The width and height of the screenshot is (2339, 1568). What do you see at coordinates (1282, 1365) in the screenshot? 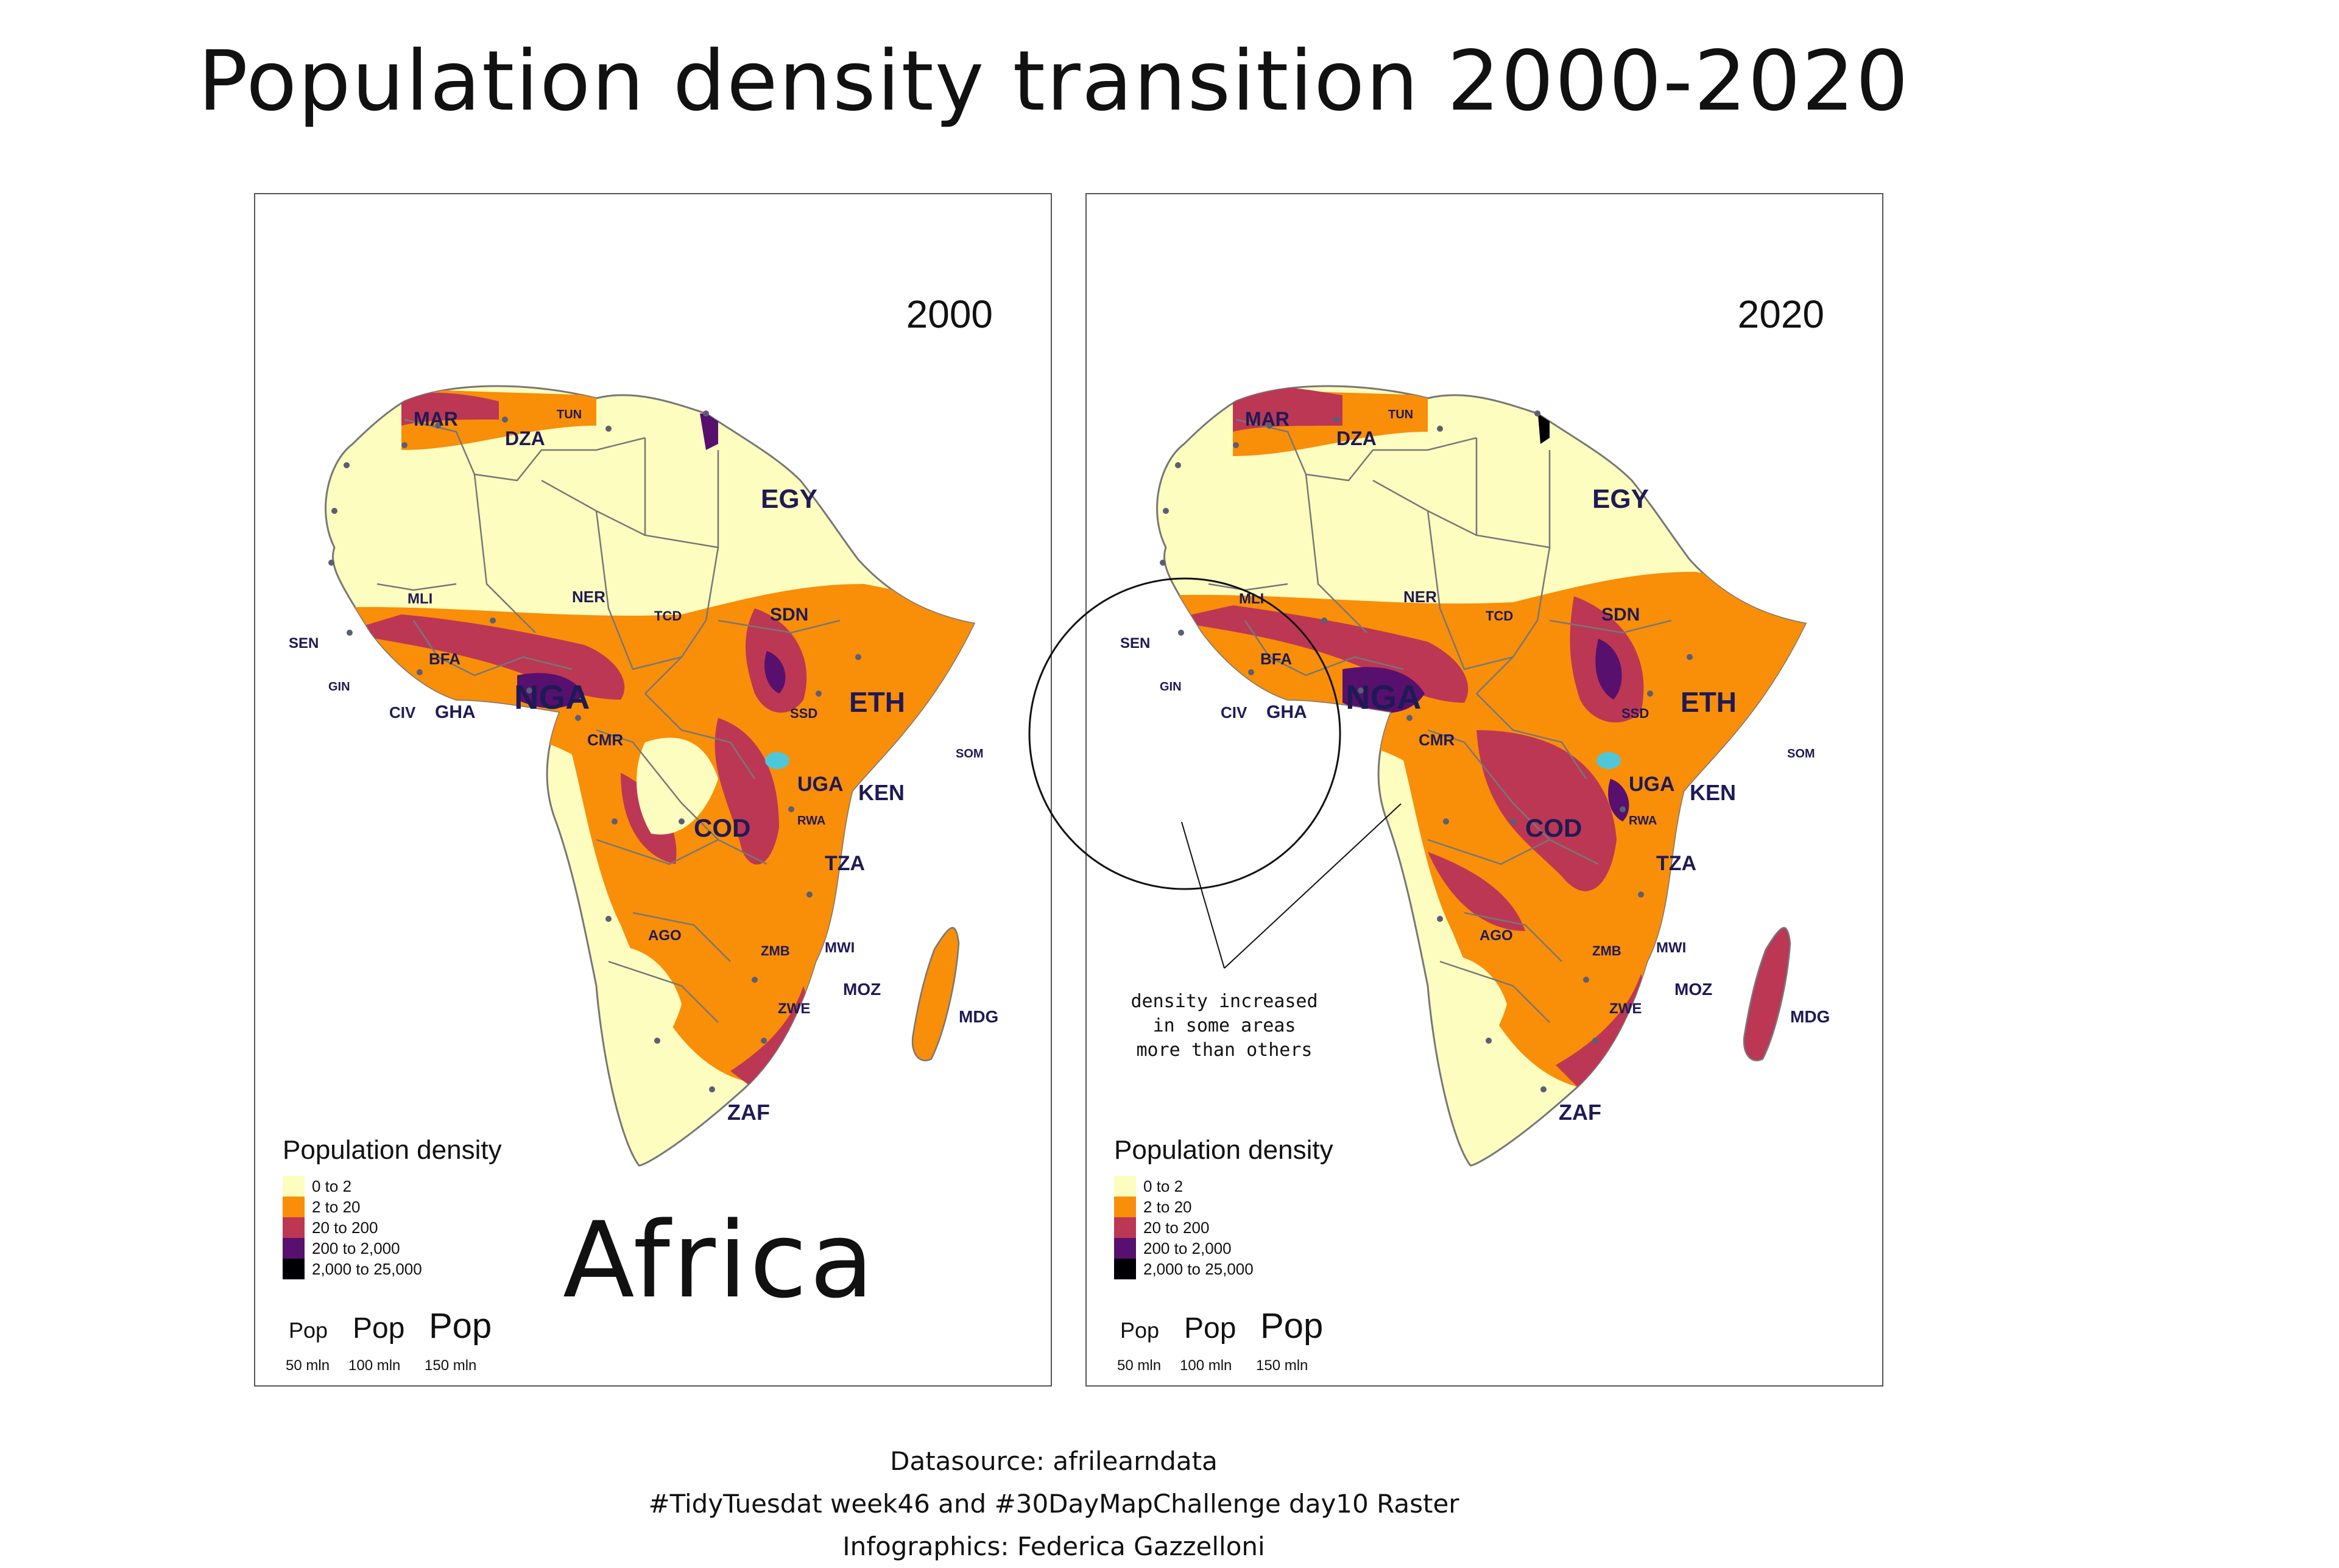
I see `size-label: 150 mln` at bounding box center [1282, 1365].